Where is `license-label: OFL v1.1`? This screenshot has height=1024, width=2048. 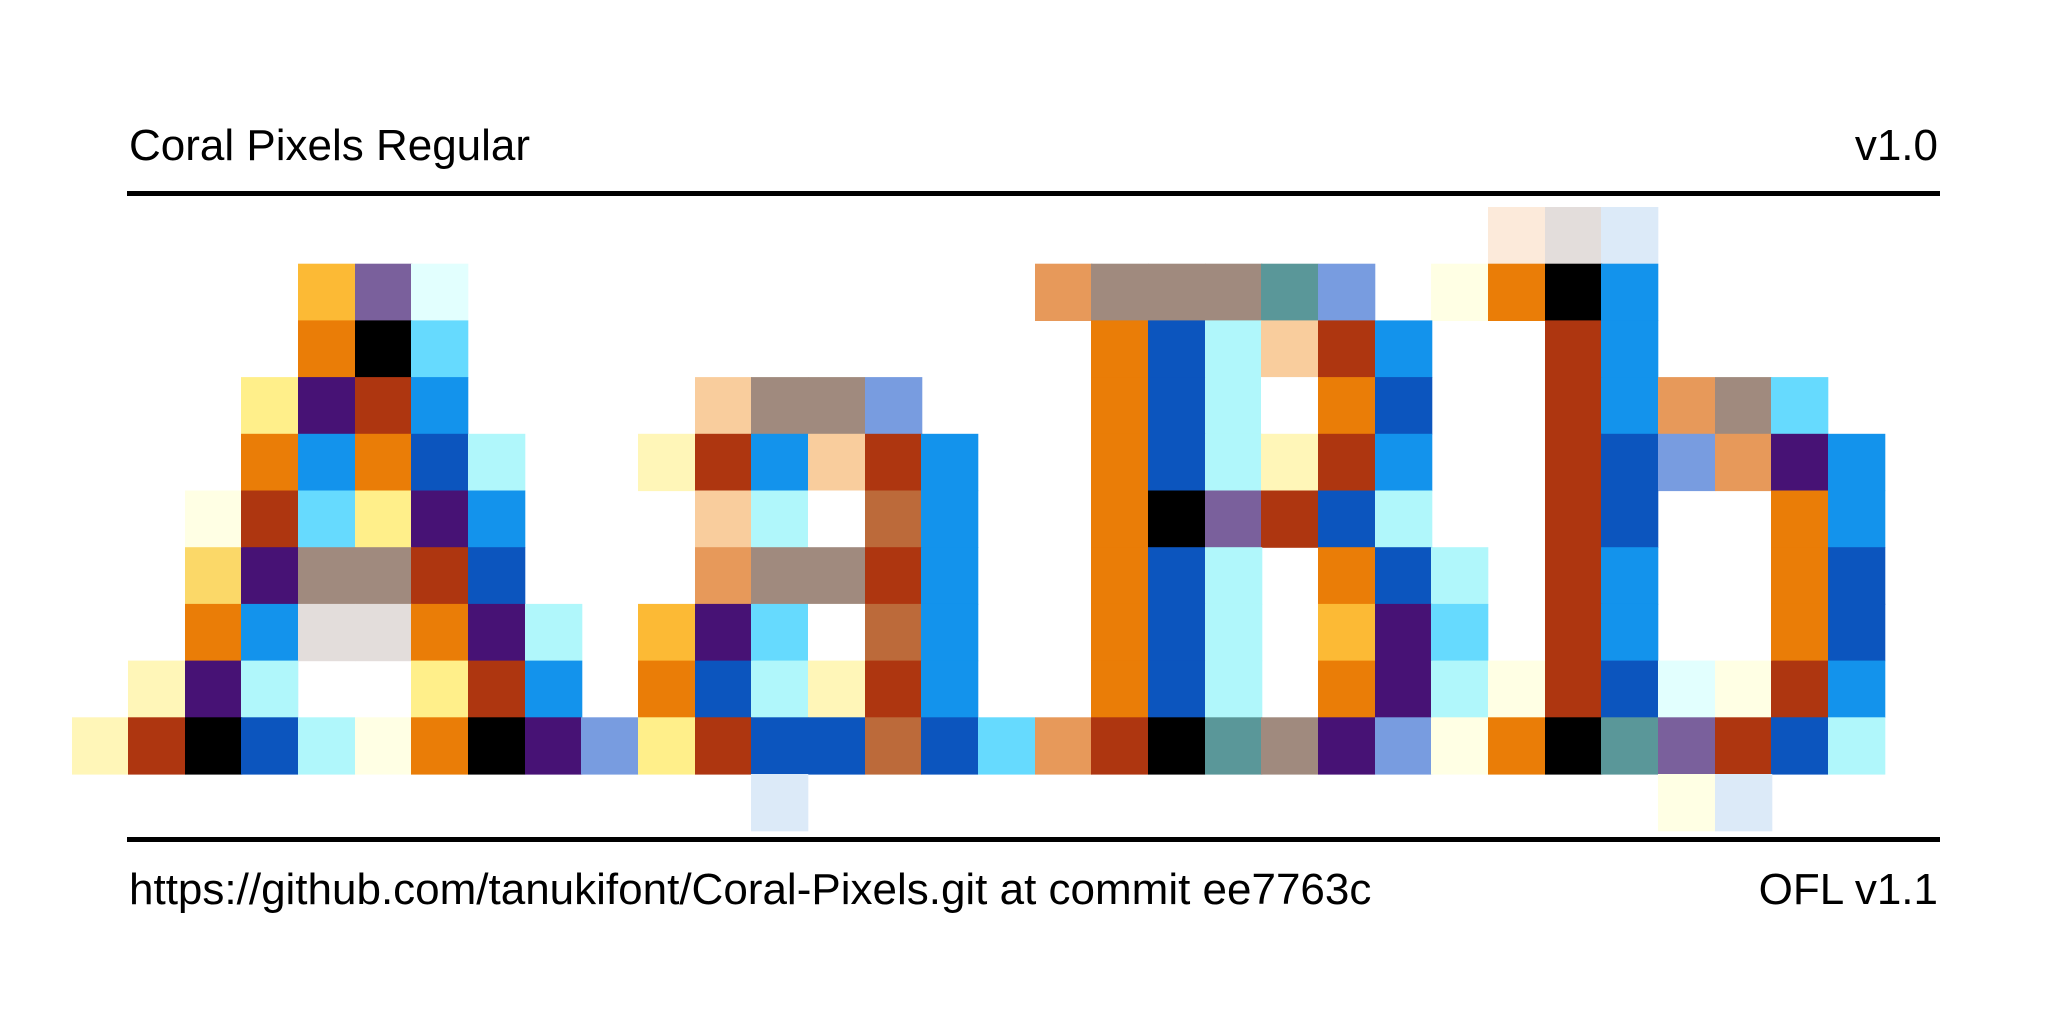 license-label: OFL v1.1 is located at coordinates (1848, 889).